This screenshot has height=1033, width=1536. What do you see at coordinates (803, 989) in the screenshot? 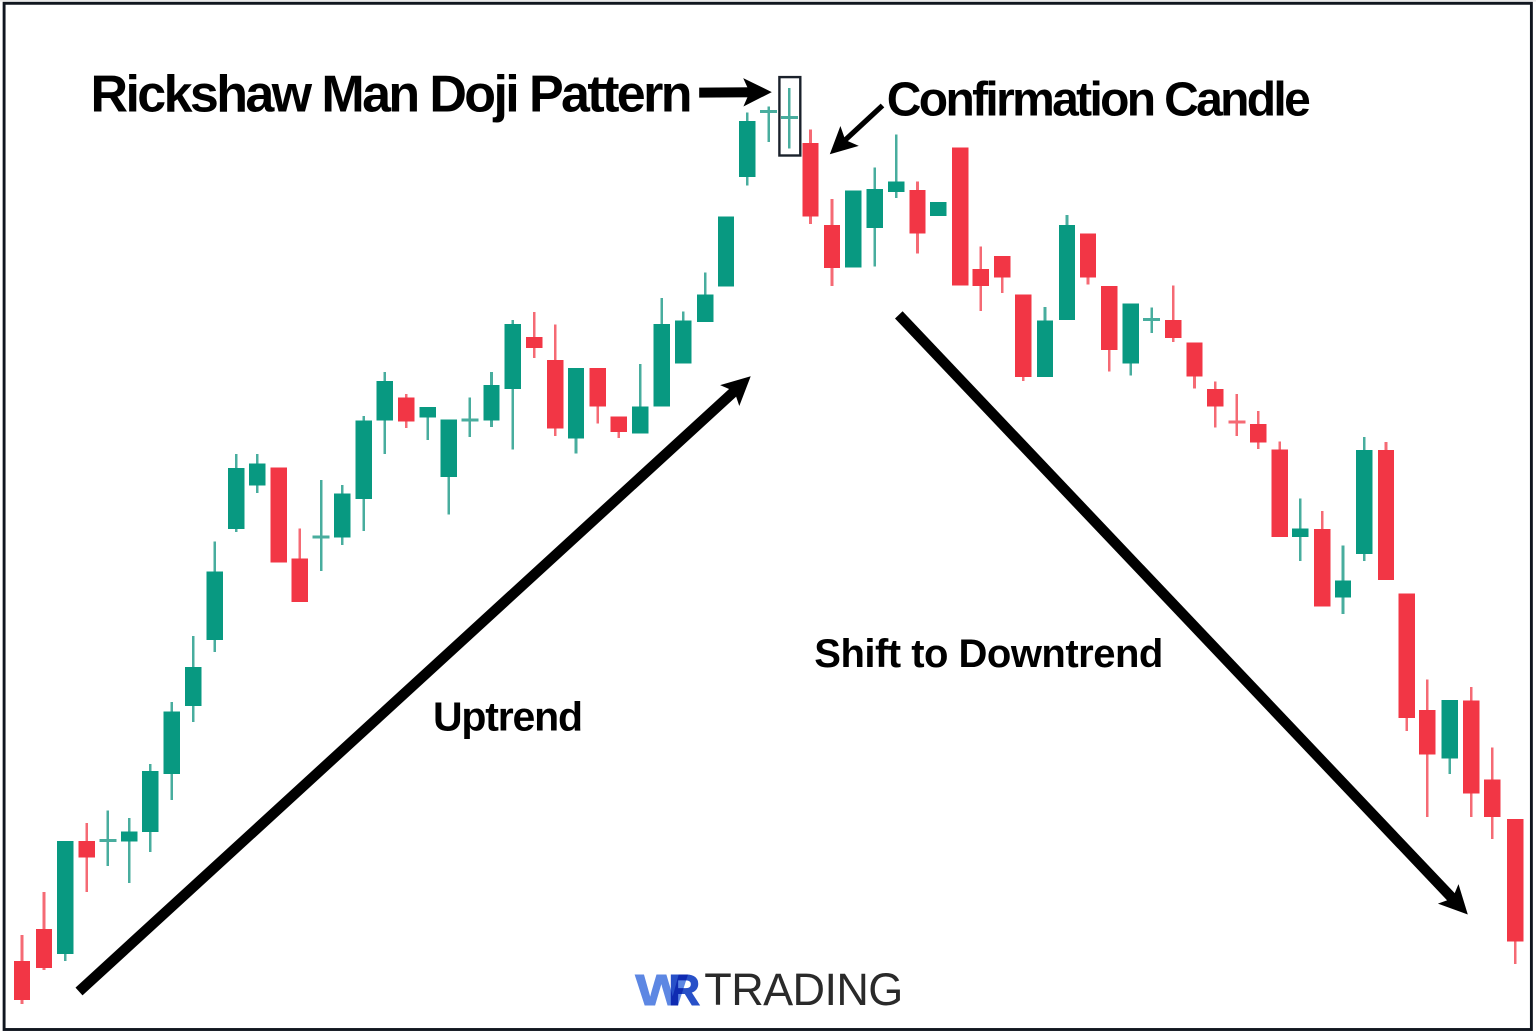
I see `svg-text: TRADING` at bounding box center [803, 989].